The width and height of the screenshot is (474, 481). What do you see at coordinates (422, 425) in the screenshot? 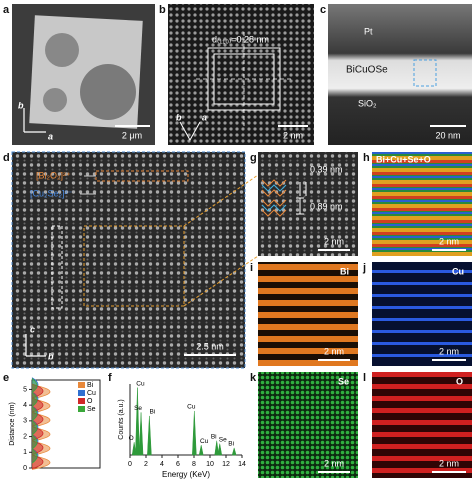
I see `map-l` at bounding box center [422, 425].